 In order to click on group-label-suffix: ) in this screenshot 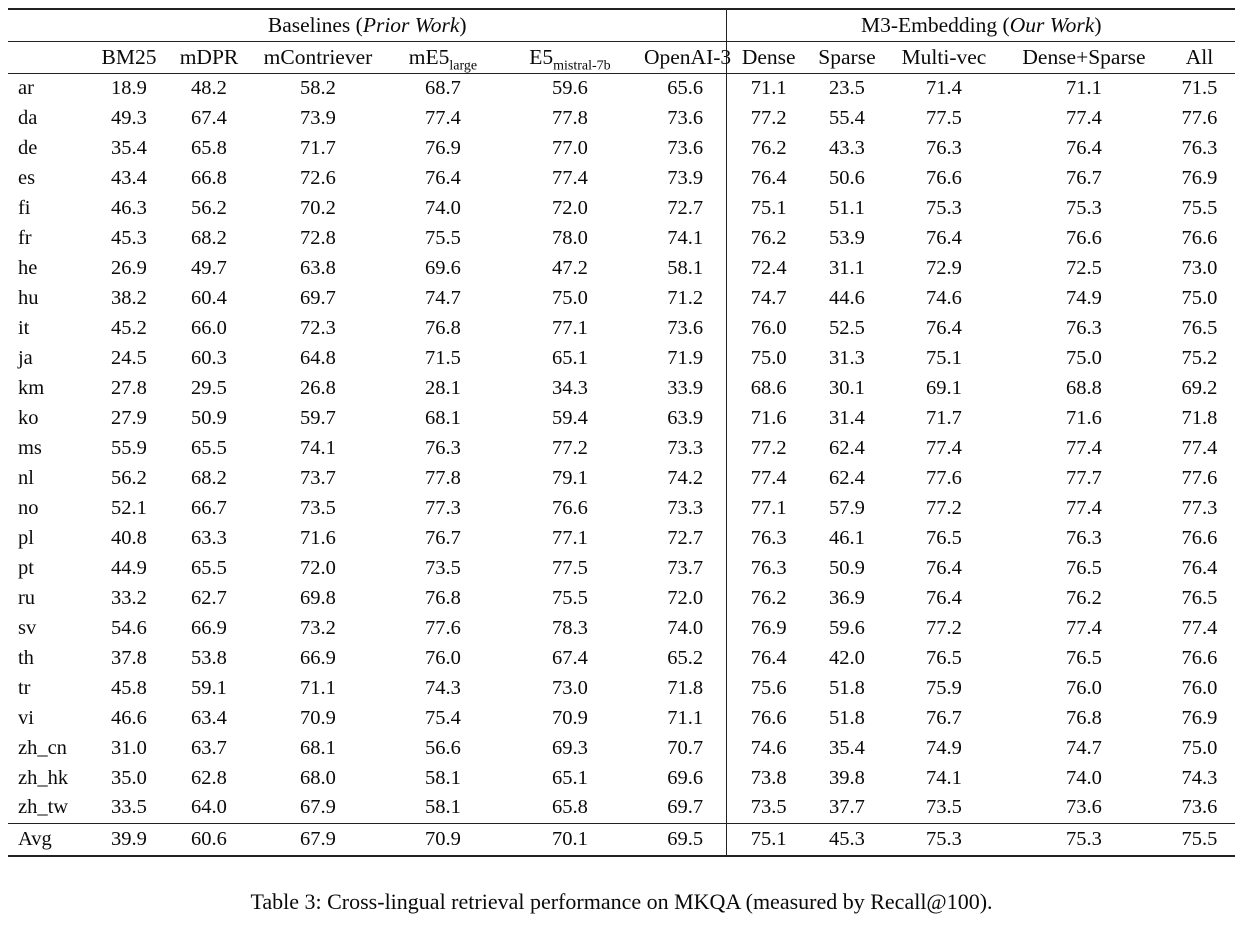, I will do `click(1098, 24)`.